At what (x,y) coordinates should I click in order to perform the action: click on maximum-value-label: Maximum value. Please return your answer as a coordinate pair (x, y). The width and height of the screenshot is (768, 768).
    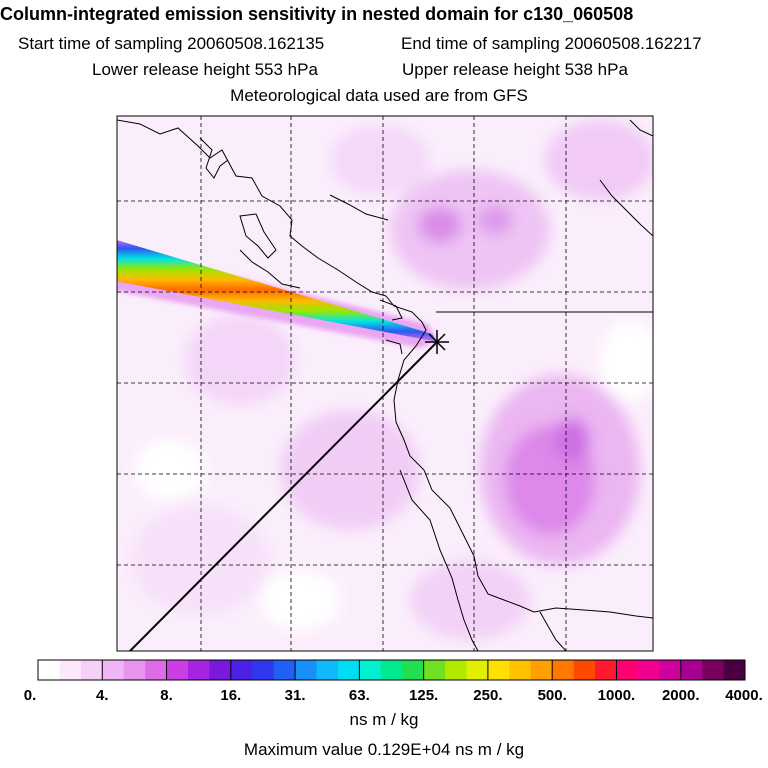
    Looking at the image, I should click on (303, 749).